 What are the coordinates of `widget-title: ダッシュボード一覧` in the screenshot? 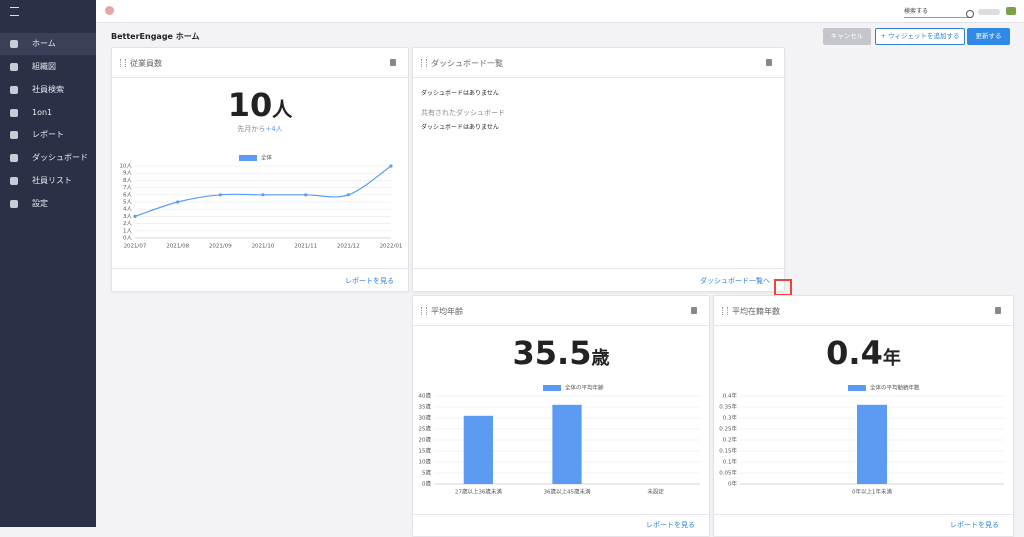 It's located at (467, 63).